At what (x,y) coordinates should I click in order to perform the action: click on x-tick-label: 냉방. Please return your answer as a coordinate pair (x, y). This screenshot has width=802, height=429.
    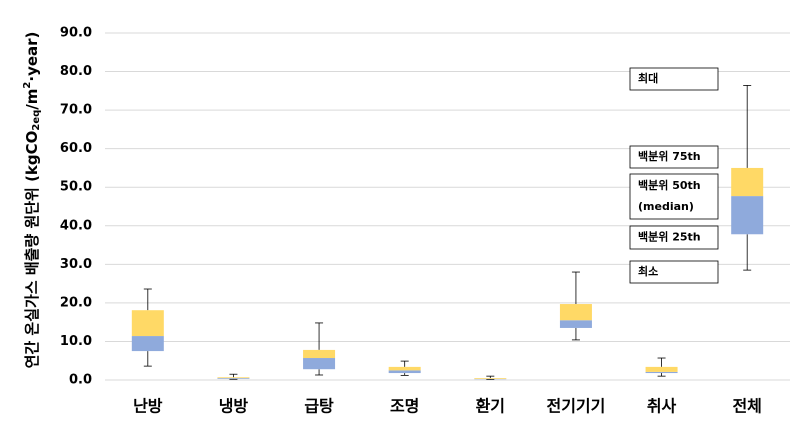
    Looking at the image, I should click on (234, 406).